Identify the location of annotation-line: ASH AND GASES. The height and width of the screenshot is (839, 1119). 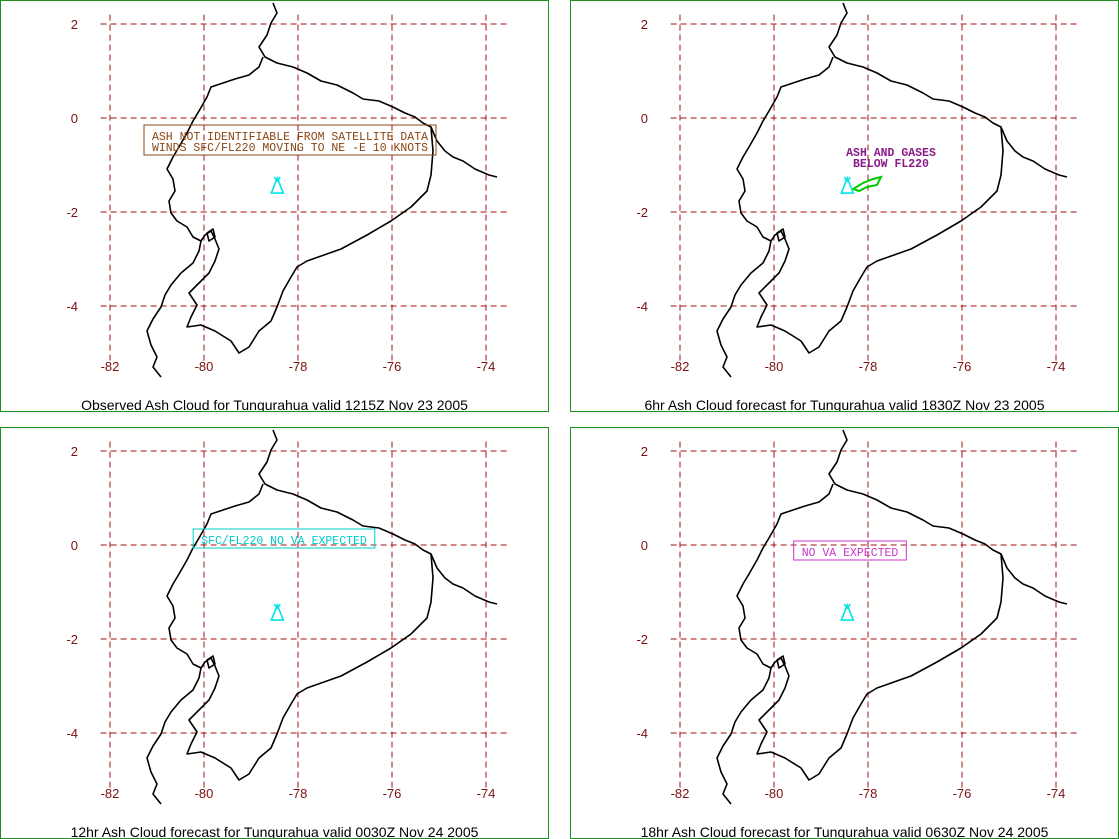
(891, 153).